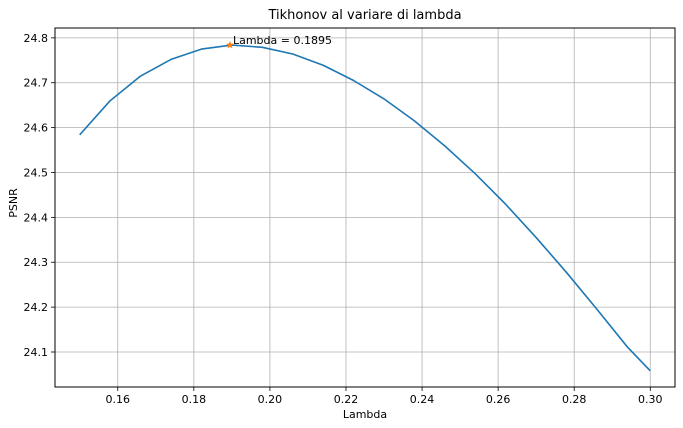 The image size is (683, 428). I want to click on x-tick-label: 0.30, so click(650, 399).